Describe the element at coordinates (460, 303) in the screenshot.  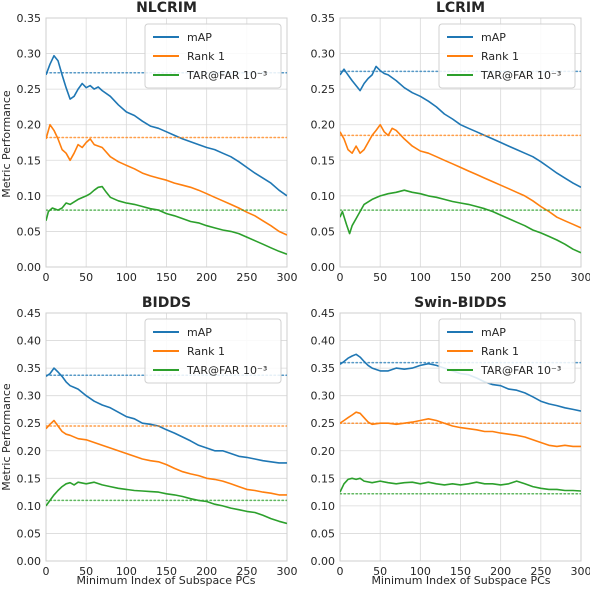
I see `panel-title: Swin-BIDDS` at that location.